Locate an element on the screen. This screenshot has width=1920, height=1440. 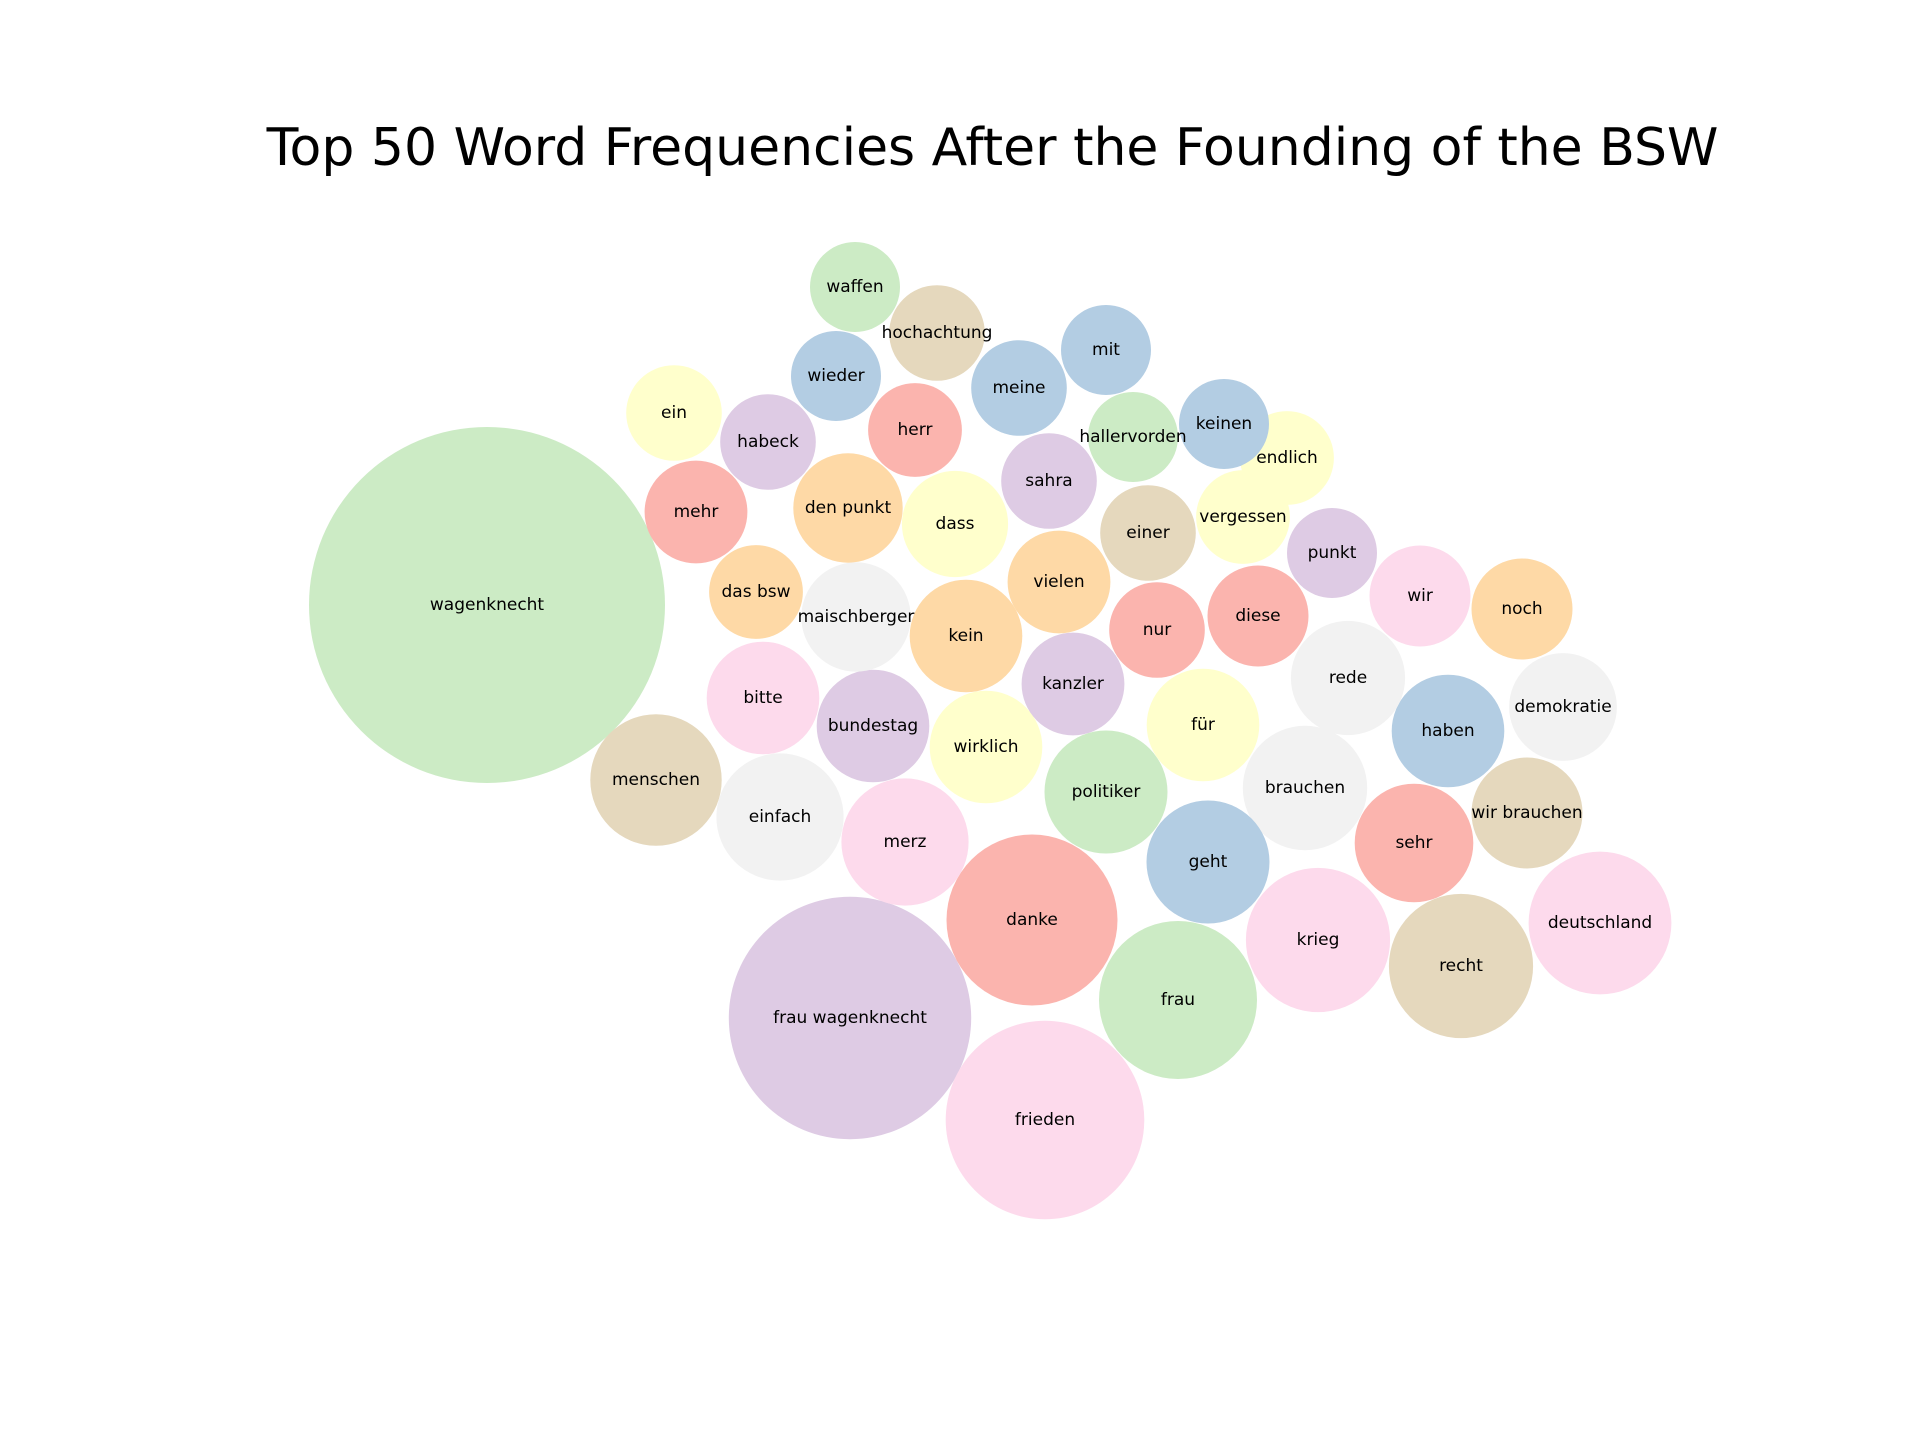
bubble-label: sehr is located at coordinates (1413, 843).